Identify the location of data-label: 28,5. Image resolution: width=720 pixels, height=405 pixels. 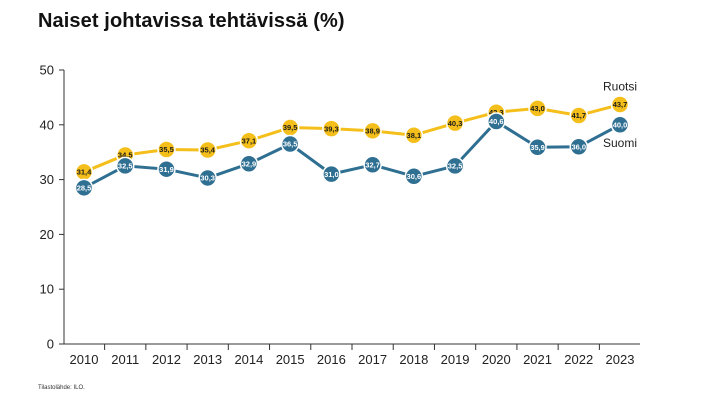
(84, 188).